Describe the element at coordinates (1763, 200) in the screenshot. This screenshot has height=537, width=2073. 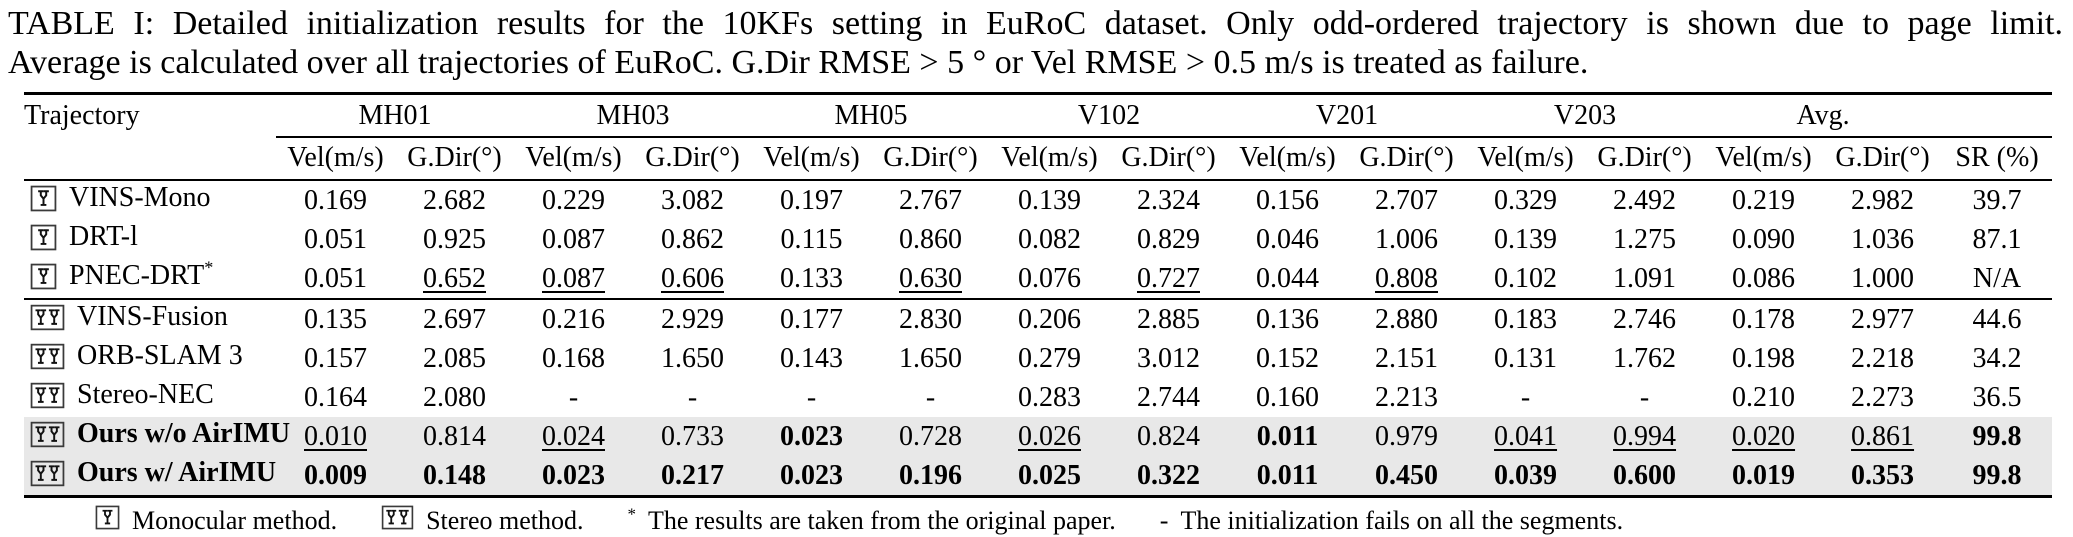
I see `value-cell: 0.219` at that location.